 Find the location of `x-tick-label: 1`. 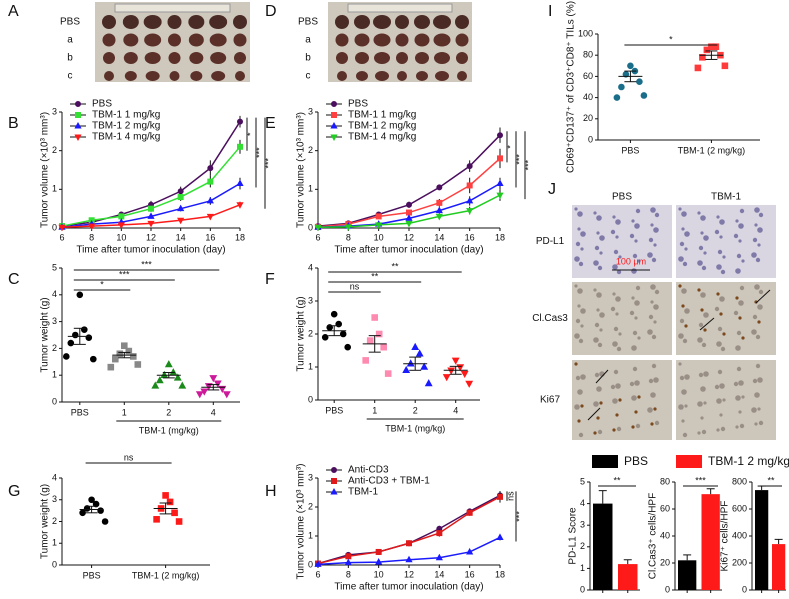

x-tick-label: 1 is located at coordinates (124, 412).